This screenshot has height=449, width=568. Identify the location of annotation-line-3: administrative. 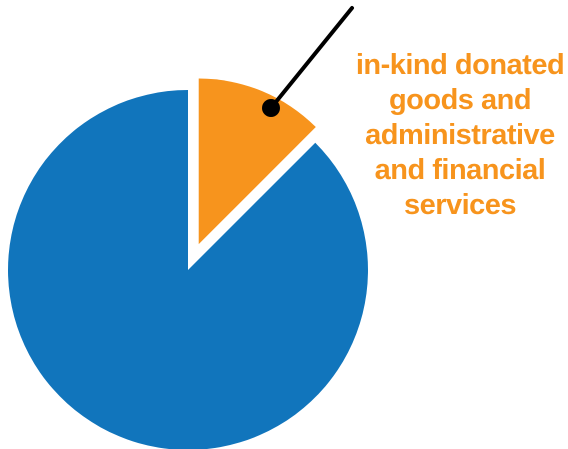
(460, 135).